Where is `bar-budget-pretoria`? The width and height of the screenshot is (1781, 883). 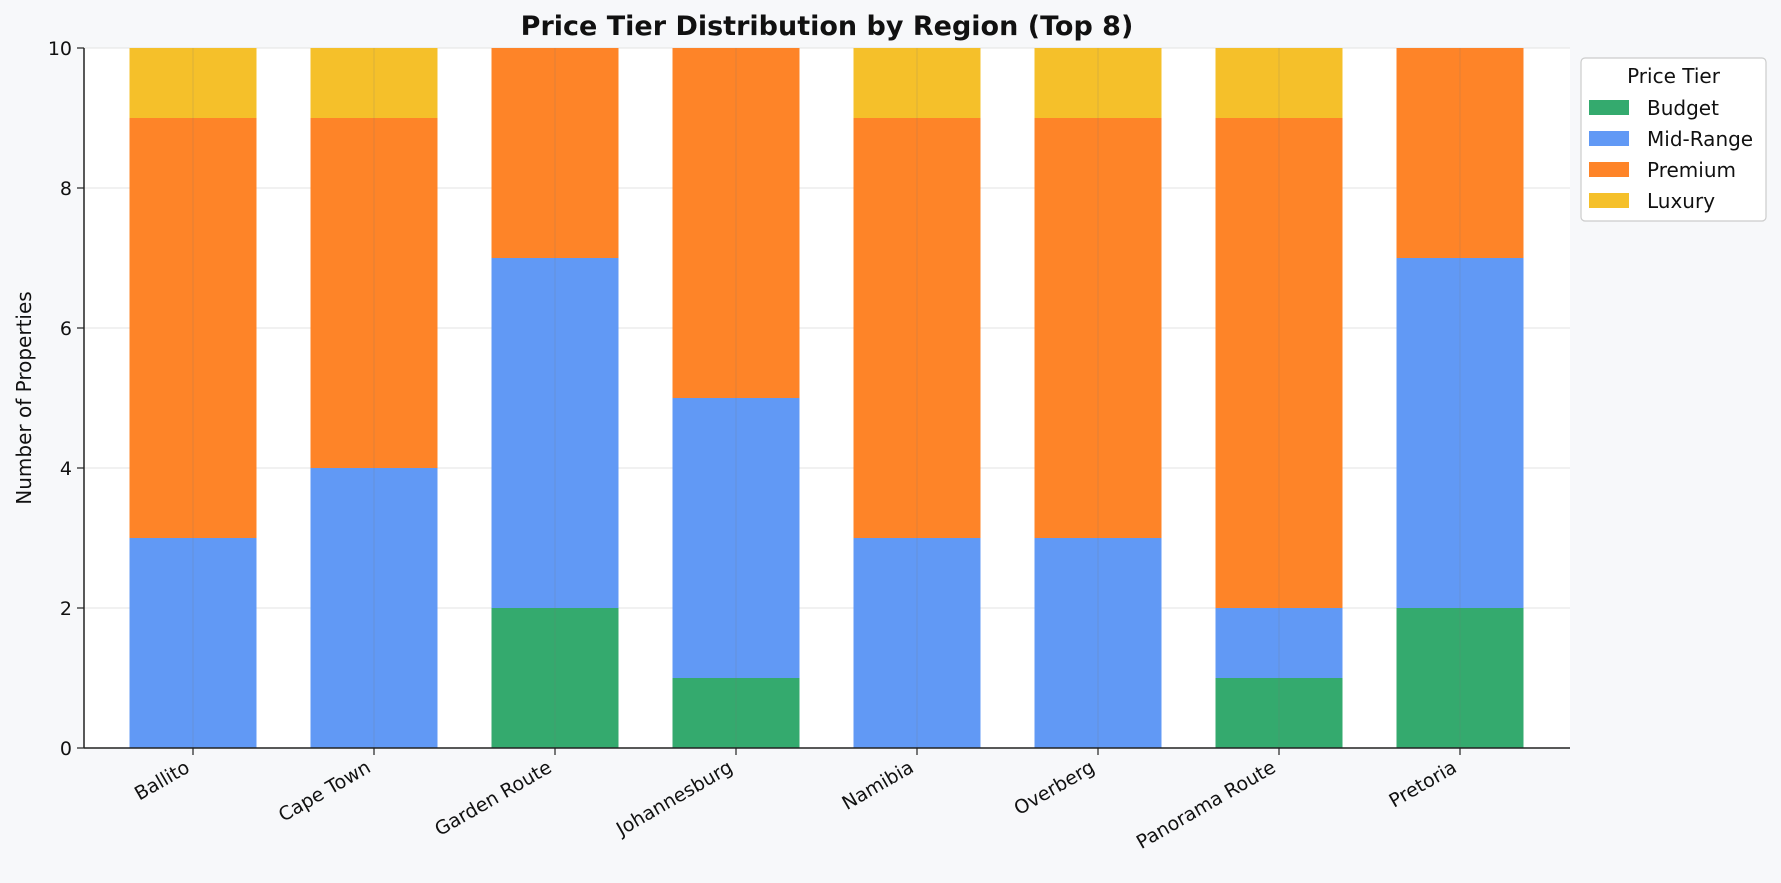
bar-budget-pretoria is located at coordinates (1460, 678).